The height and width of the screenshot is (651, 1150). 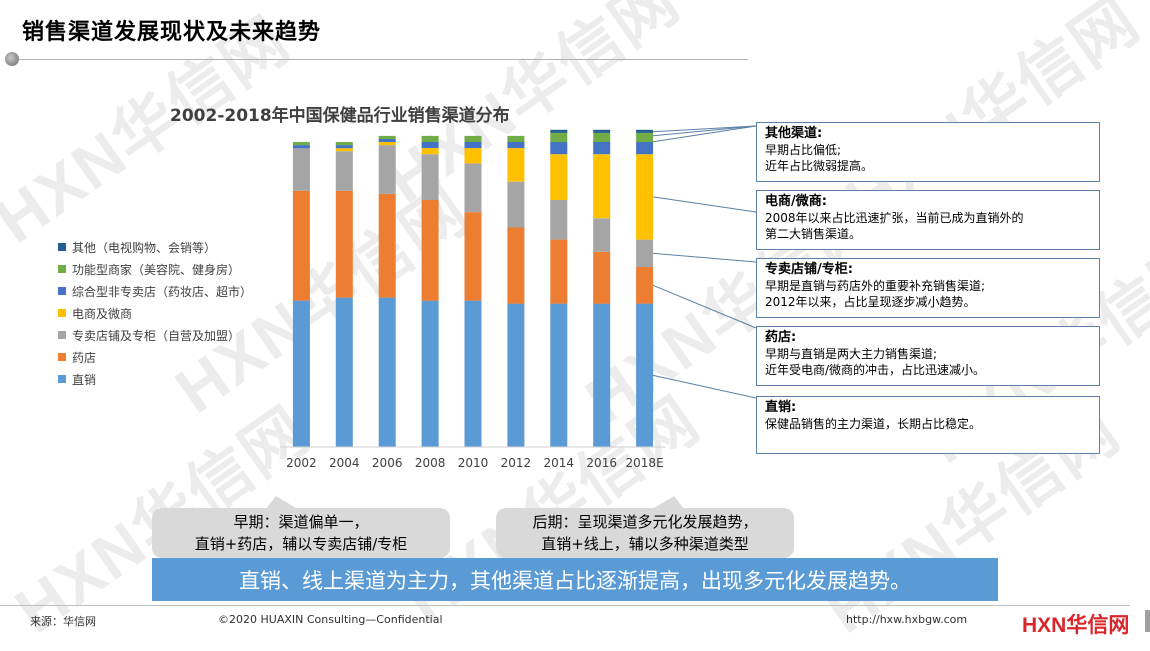 I want to click on logo-prefix: HXN, so click(x=1044, y=625).